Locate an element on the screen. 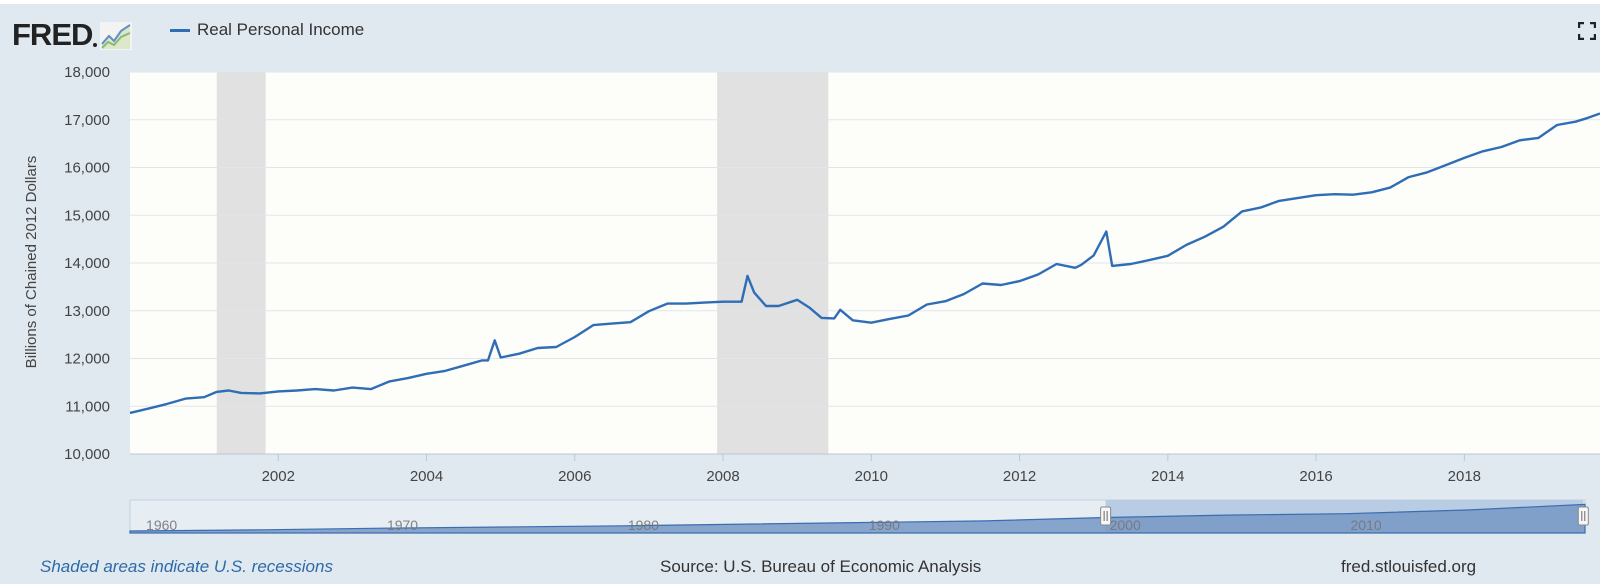 The height and width of the screenshot is (584, 1600). navigator-year-label: 1960 is located at coordinates (161, 525).